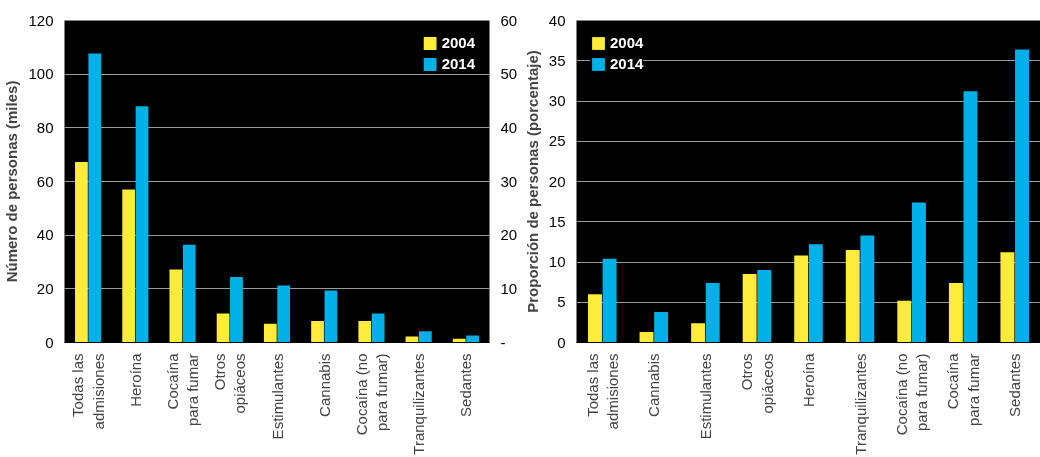 The width and height of the screenshot is (1040, 457). What do you see at coordinates (509, 127) in the screenshot?
I see `y2-tick-label: 40` at bounding box center [509, 127].